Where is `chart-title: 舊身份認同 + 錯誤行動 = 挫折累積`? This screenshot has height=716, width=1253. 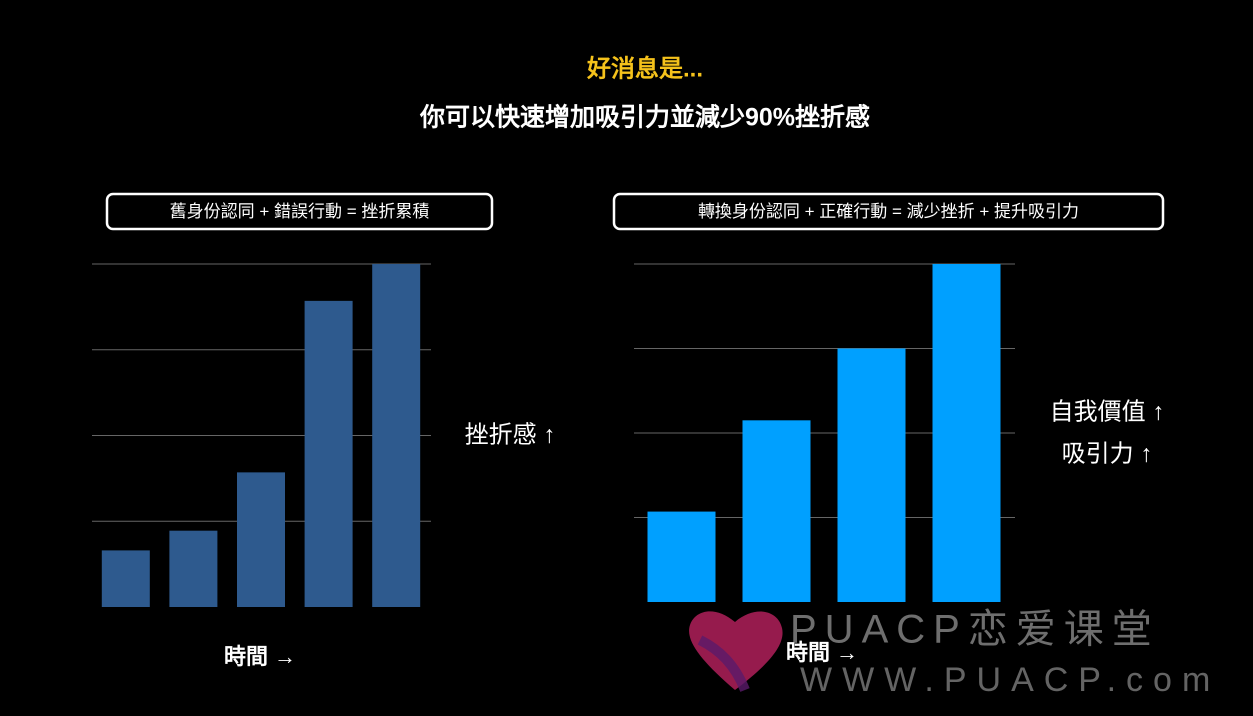 chart-title: 舊身份認同 + 錯誤行動 = 挫折累積 is located at coordinates (300, 211).